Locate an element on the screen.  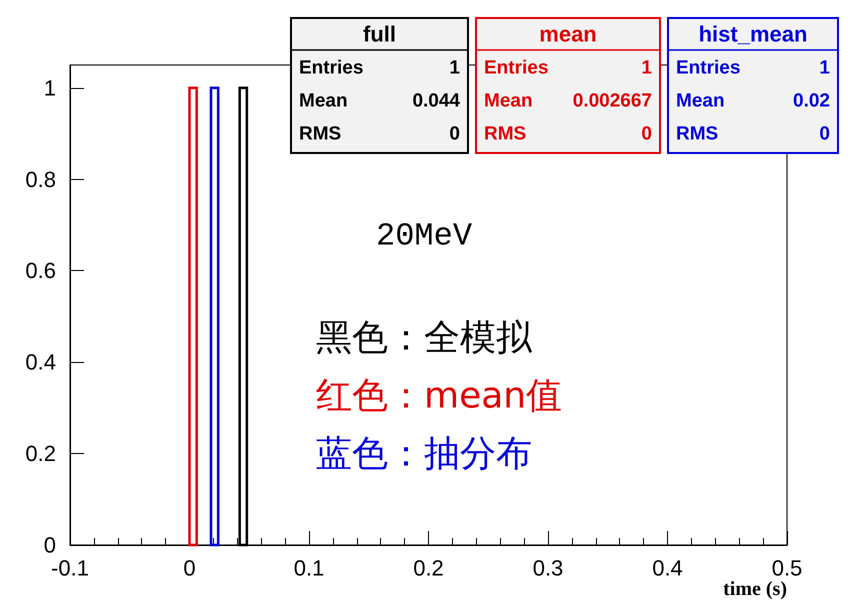
annotation: 红色：mean值 is located at coordinates (439, 396).